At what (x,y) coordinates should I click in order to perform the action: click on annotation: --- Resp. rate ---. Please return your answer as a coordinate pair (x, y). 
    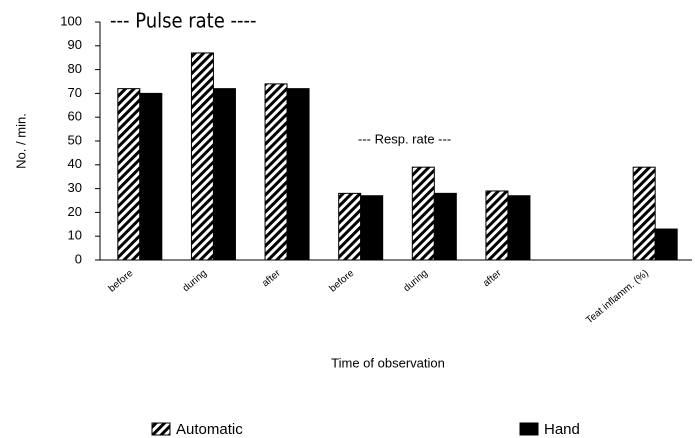
    Looking at the image, I should click on (404, 138).